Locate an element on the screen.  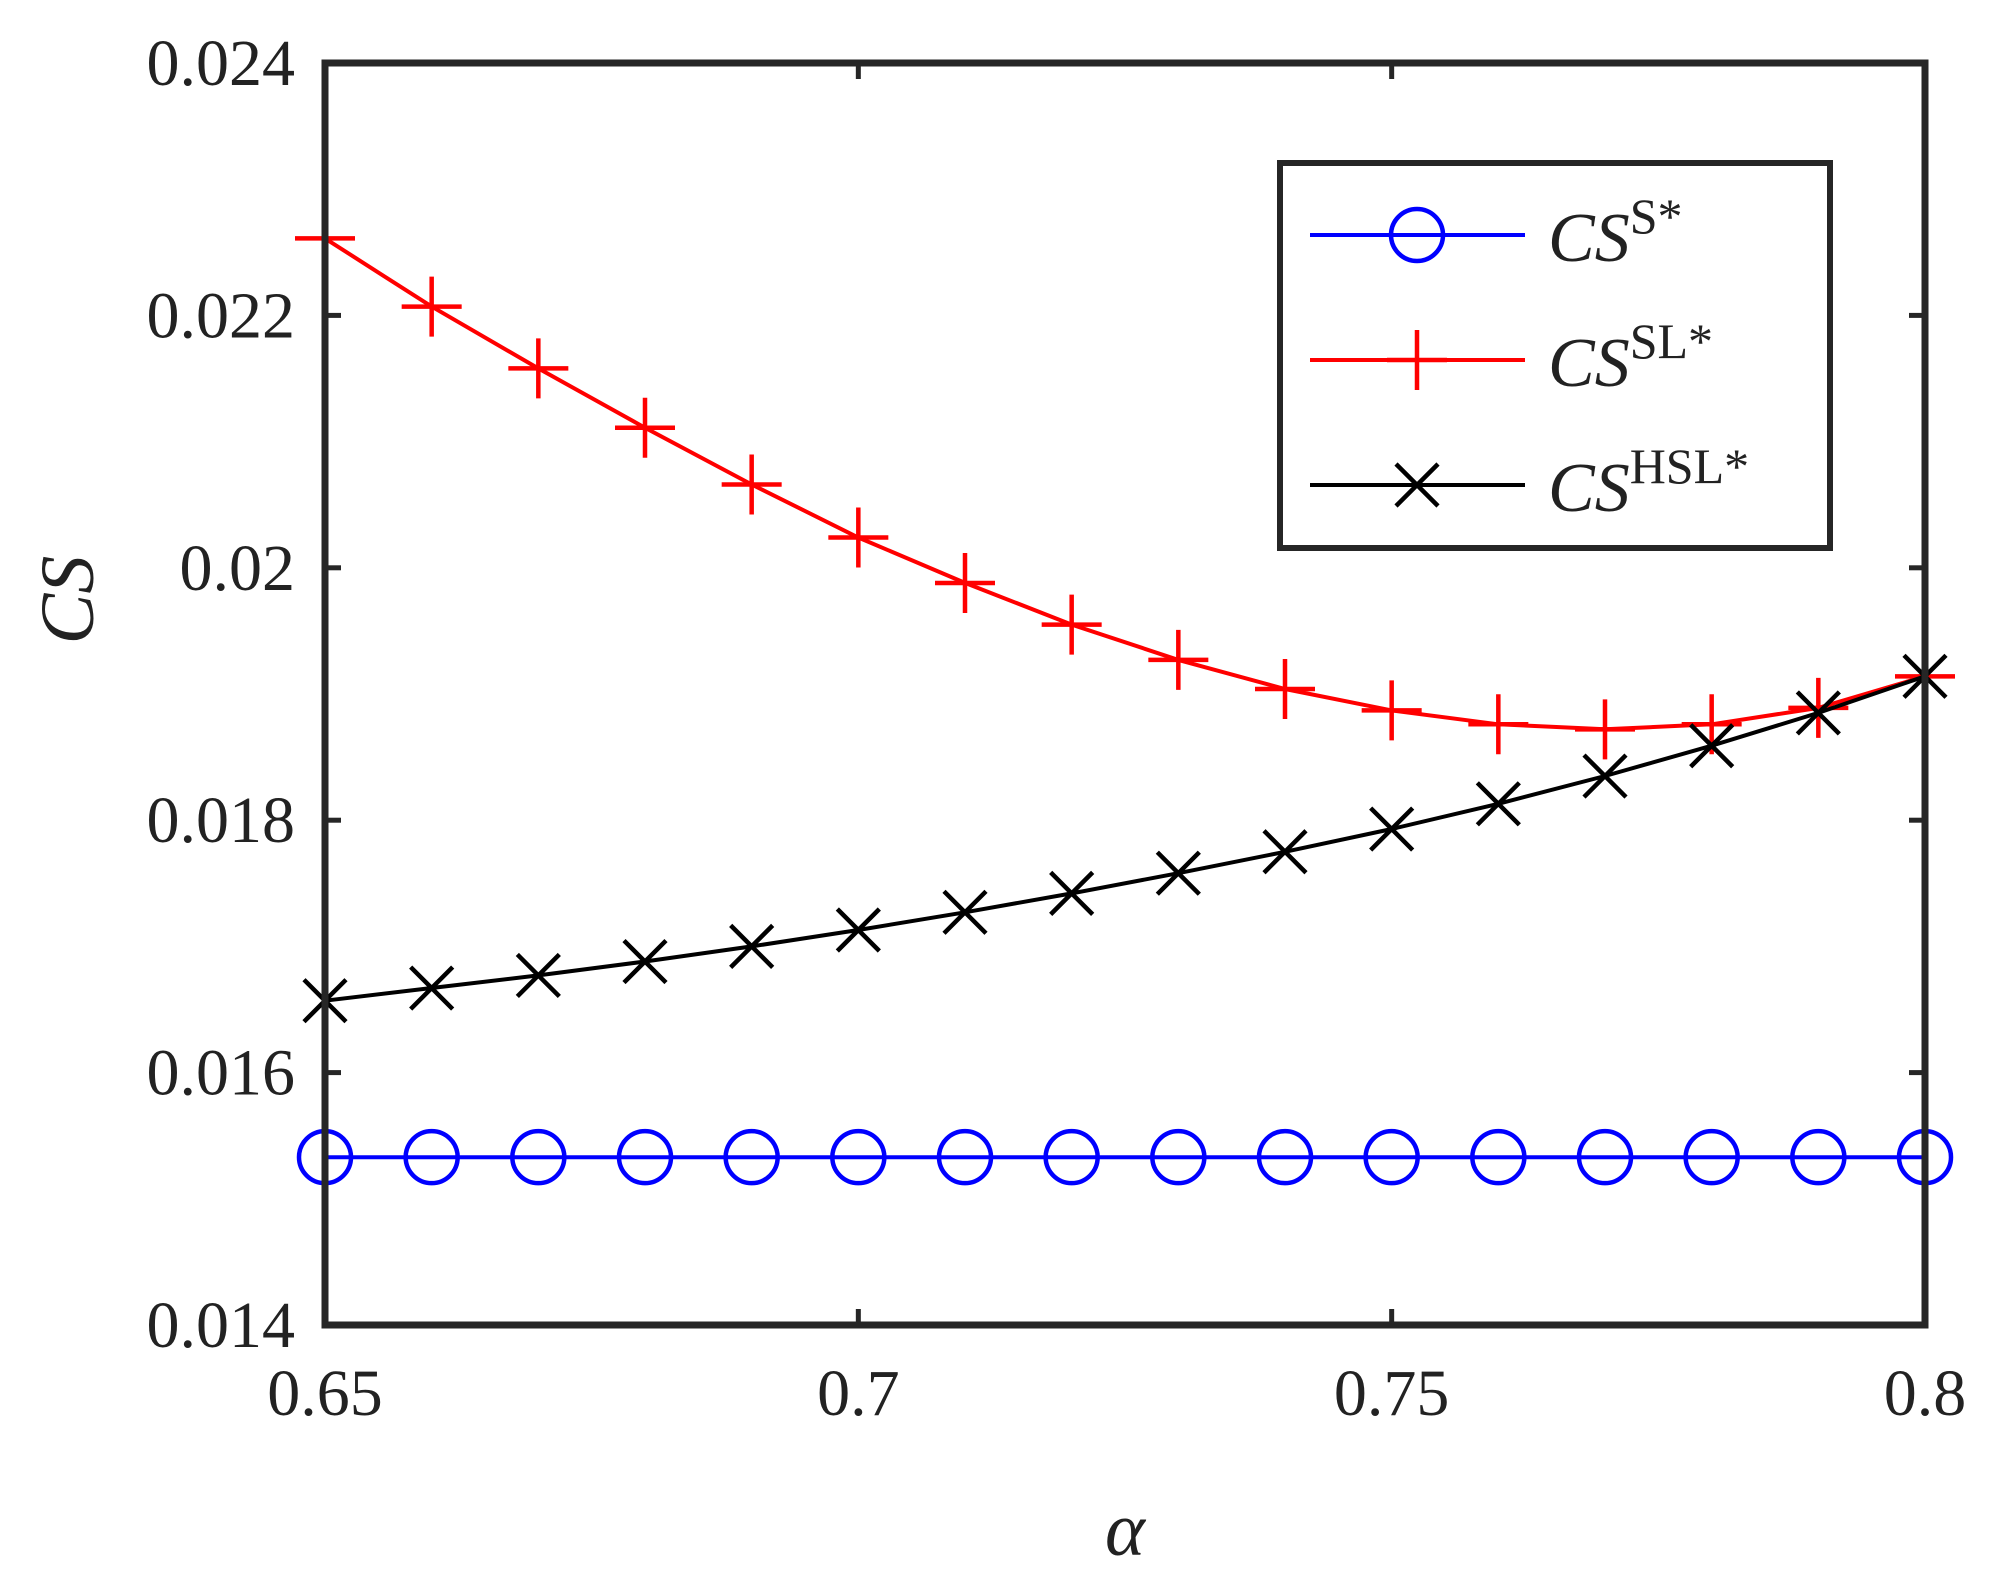
y-tick-label: 0.02 is located at coordinates (238, 568).